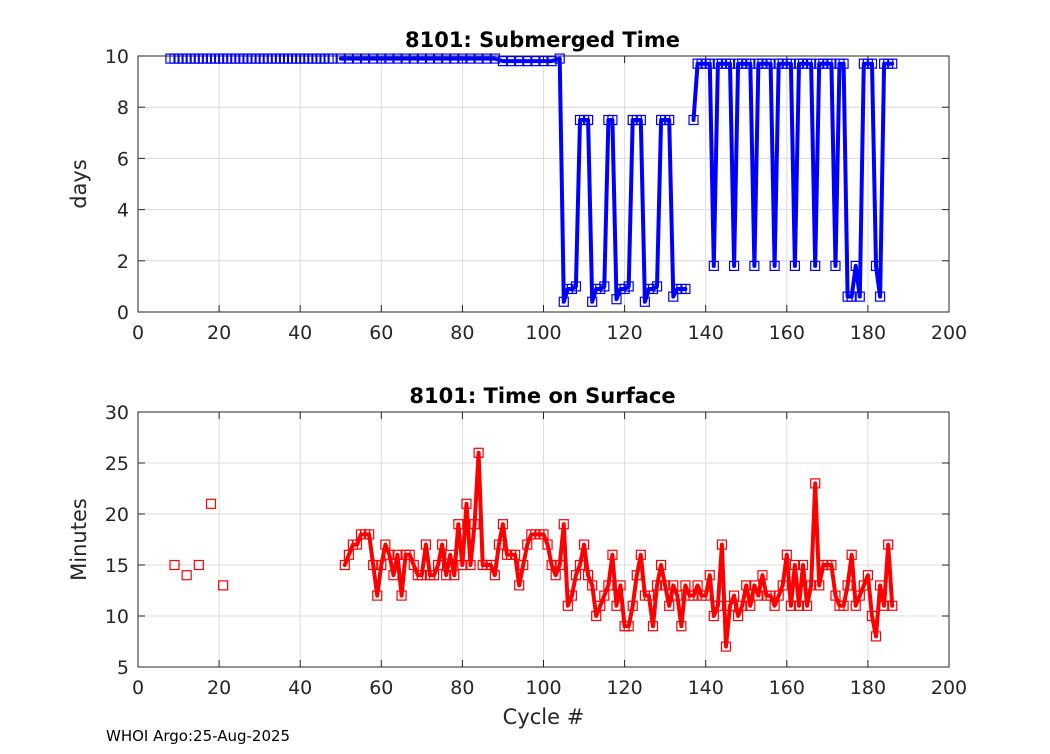 The image size is (1050, 754). Describe the element at coordinates (79, 539) in the screenshot. I see `y-axis-label: Minutes` at that location.